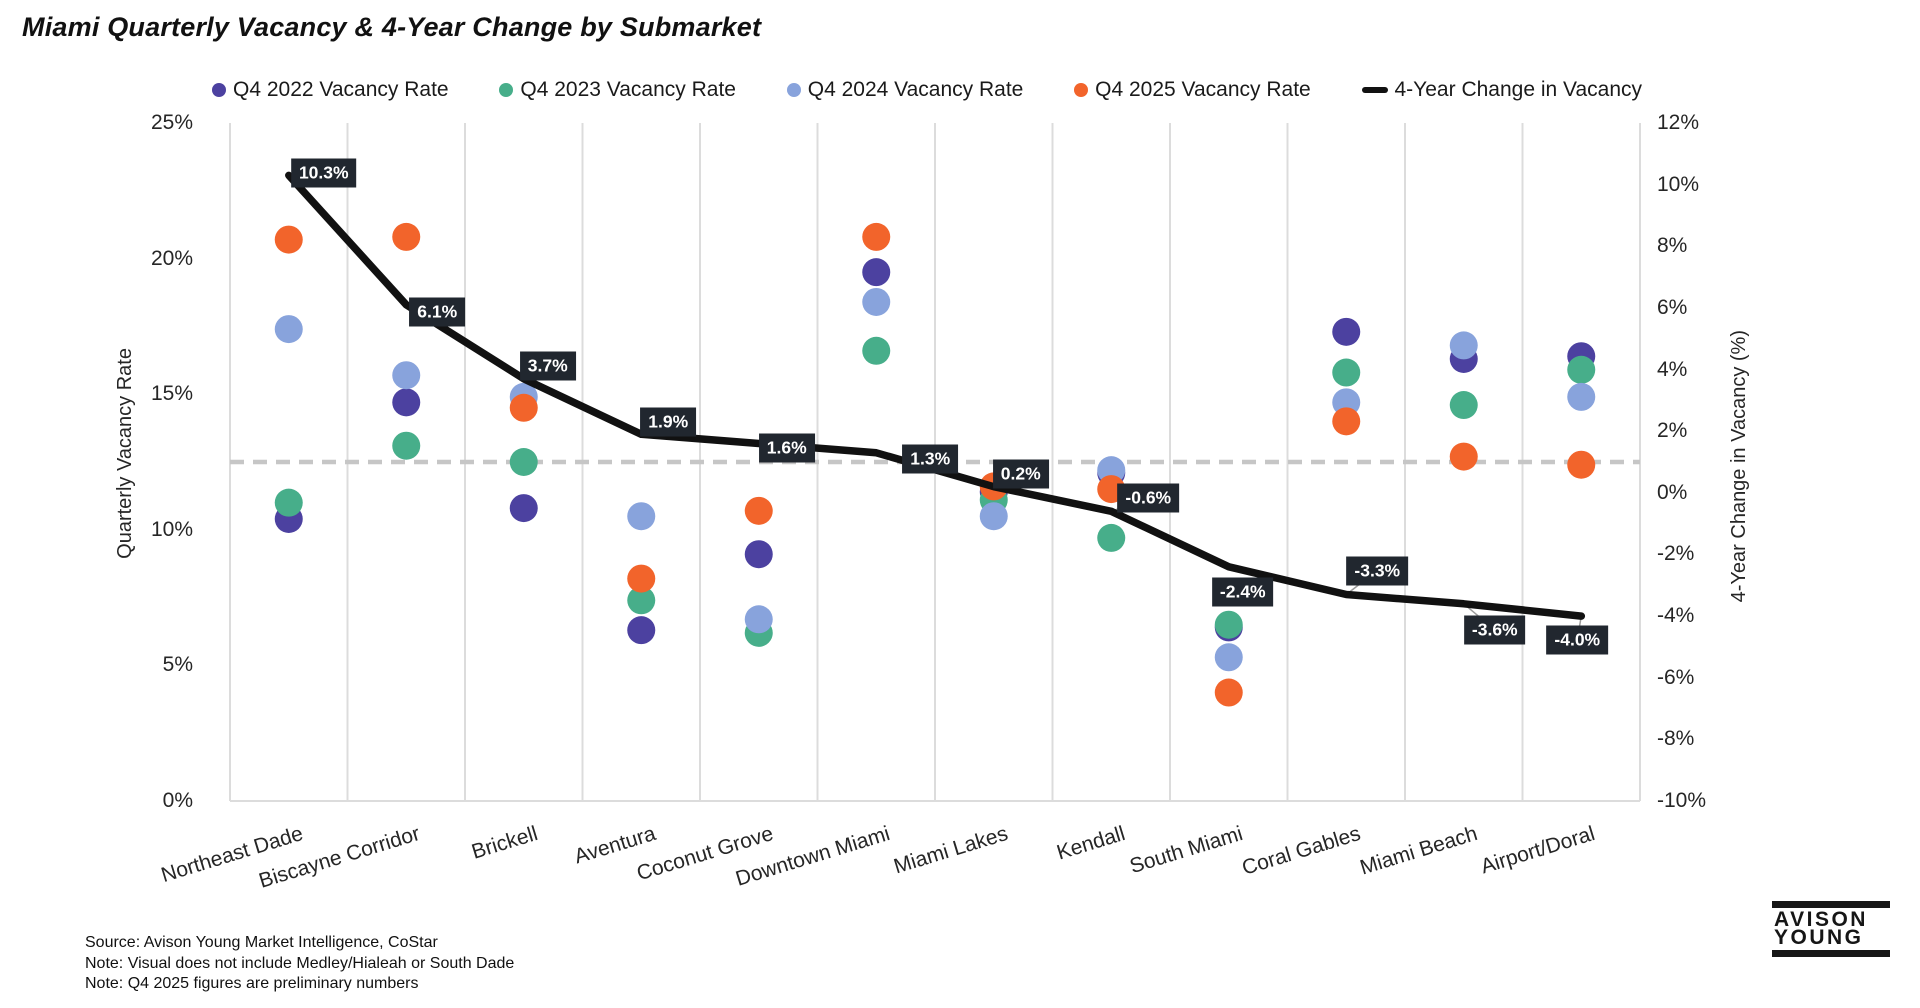  I want to click on y-right-tick-6: -6%, so click(1676, 677).